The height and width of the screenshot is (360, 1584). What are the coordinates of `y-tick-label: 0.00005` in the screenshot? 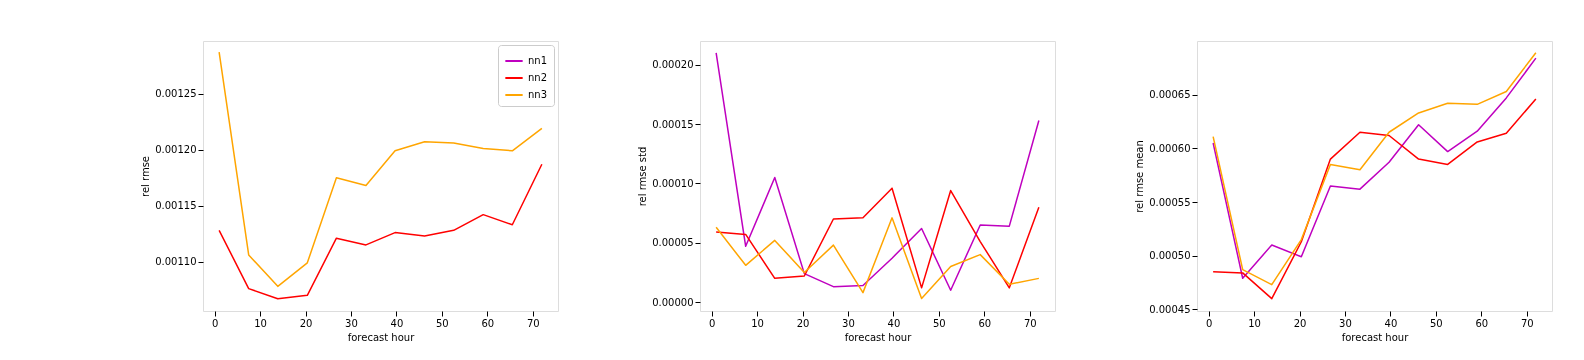 It's located at (673, 243).